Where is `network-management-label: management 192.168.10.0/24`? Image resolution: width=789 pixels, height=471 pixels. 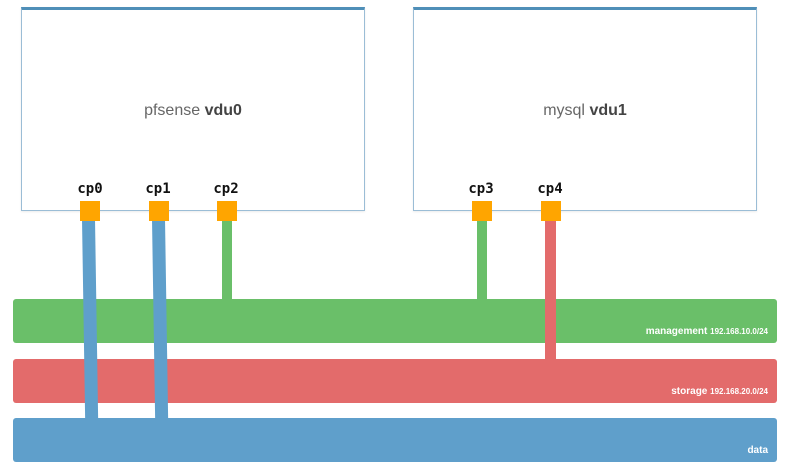 network-management-label: management 192.168.10.0/24 is located at coordinates (707, 331).